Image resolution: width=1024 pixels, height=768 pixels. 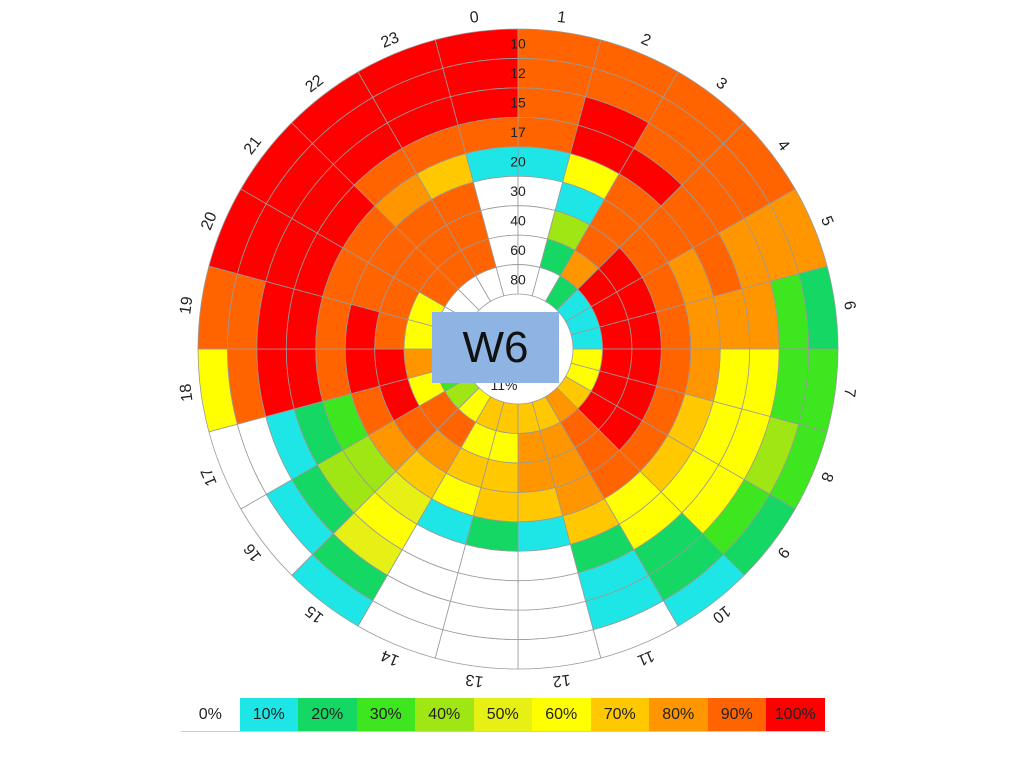 I want to click on hour-label: 0, so click(x=474, y=18).